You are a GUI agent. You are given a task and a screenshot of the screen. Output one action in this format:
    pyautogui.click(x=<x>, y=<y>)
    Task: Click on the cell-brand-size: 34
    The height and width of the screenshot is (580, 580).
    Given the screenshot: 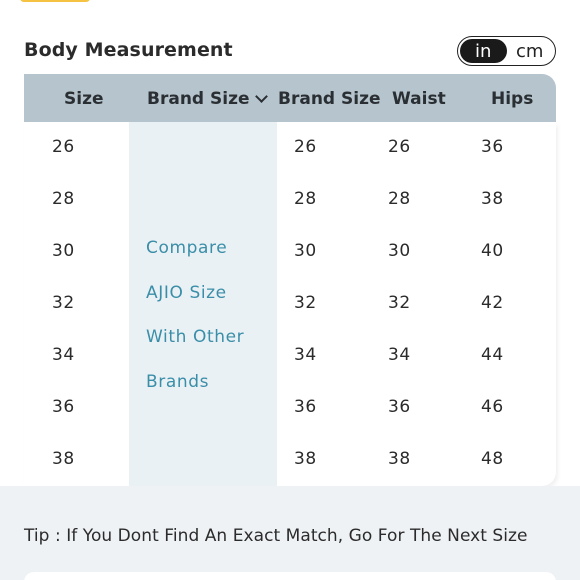 What is the action you would take?
    pyautogui.click(x=305, y=355)
    